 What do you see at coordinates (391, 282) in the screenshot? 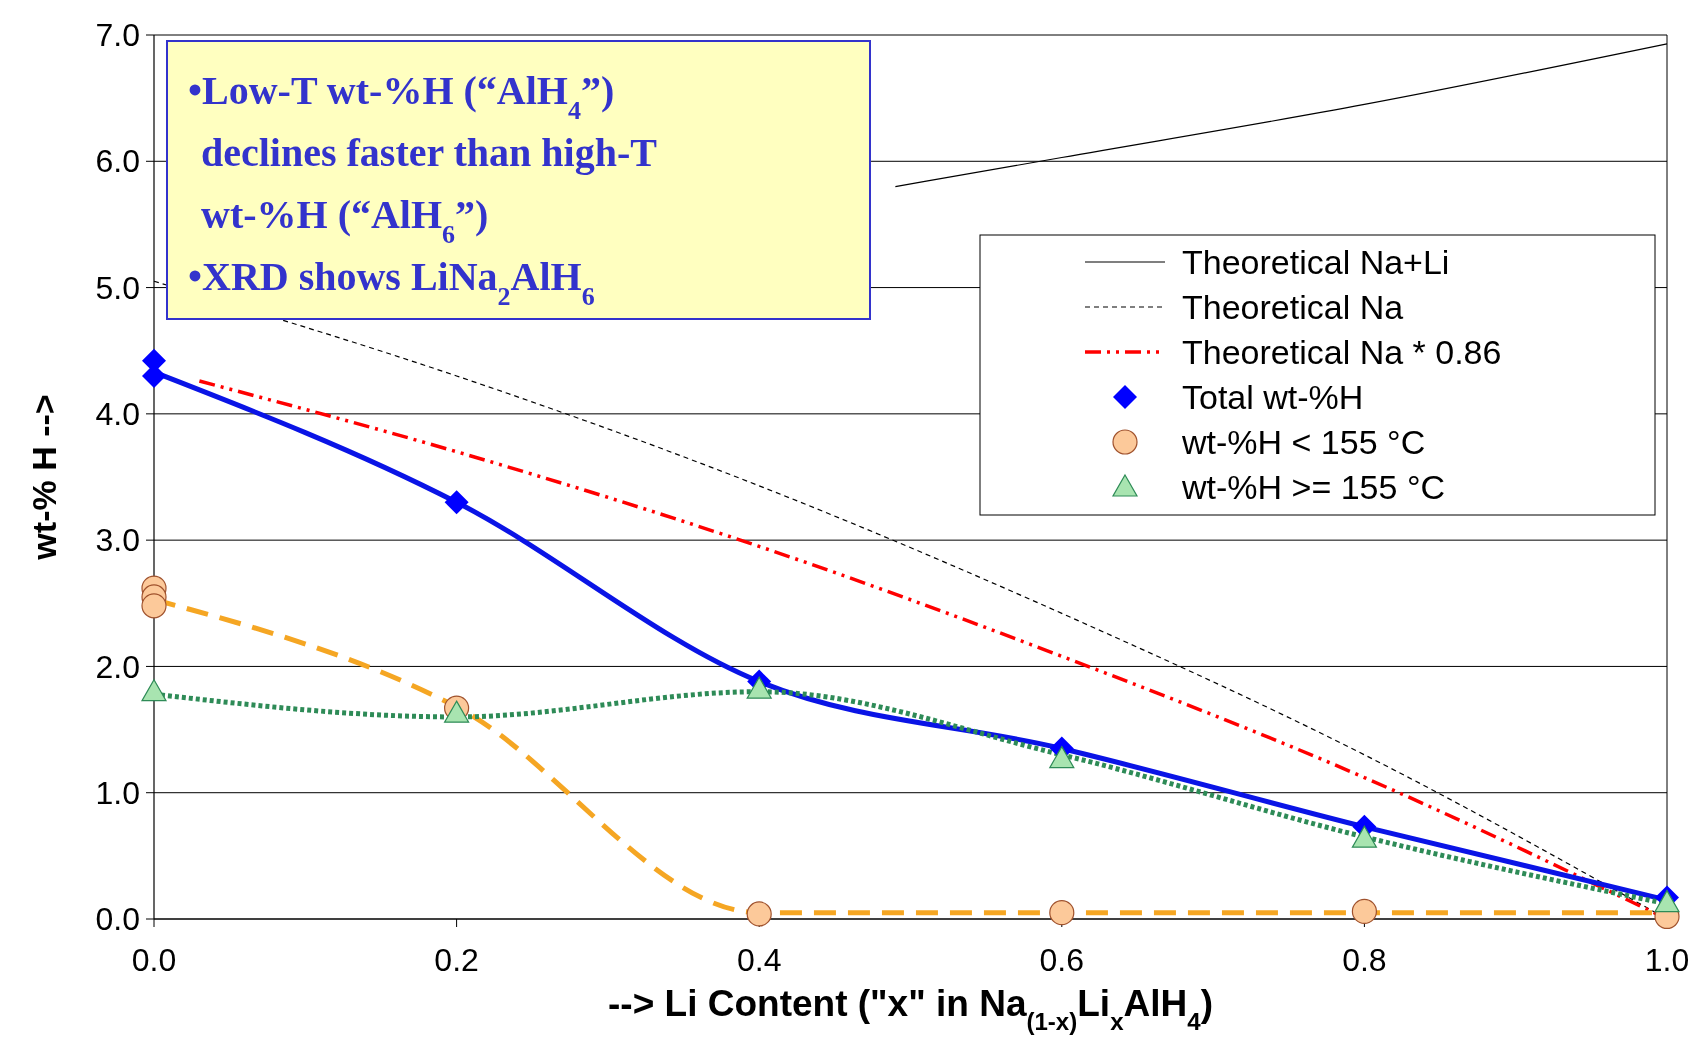
I see `annotation: •XRD shows LiNa$_{2}$AlH$_{6}$` at bounding box center [391, 282].